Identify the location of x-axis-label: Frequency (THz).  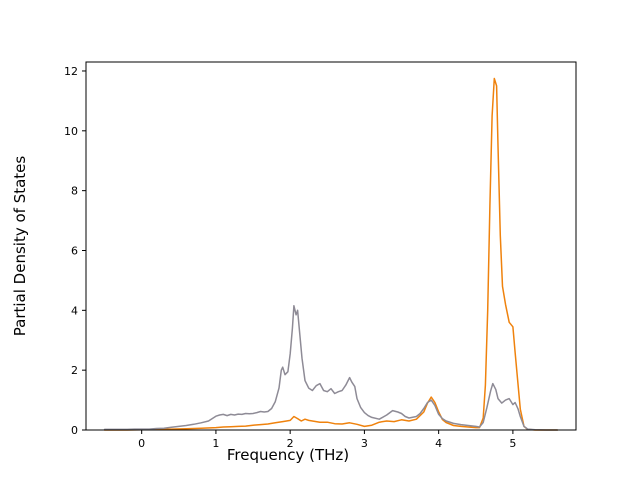
(288, 455).